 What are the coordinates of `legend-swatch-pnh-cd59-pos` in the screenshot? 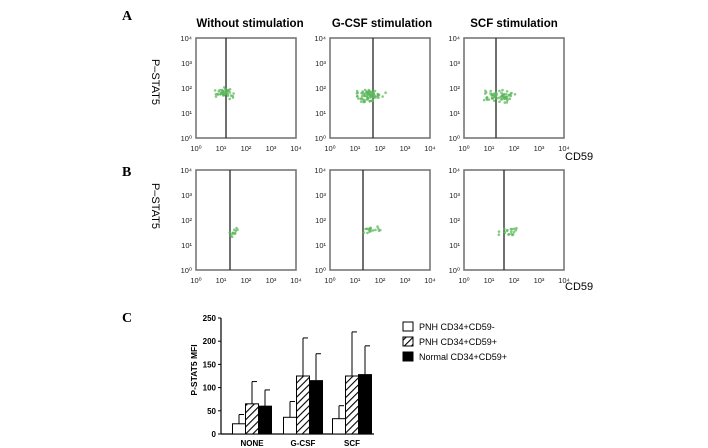 It's located at (408, 341).